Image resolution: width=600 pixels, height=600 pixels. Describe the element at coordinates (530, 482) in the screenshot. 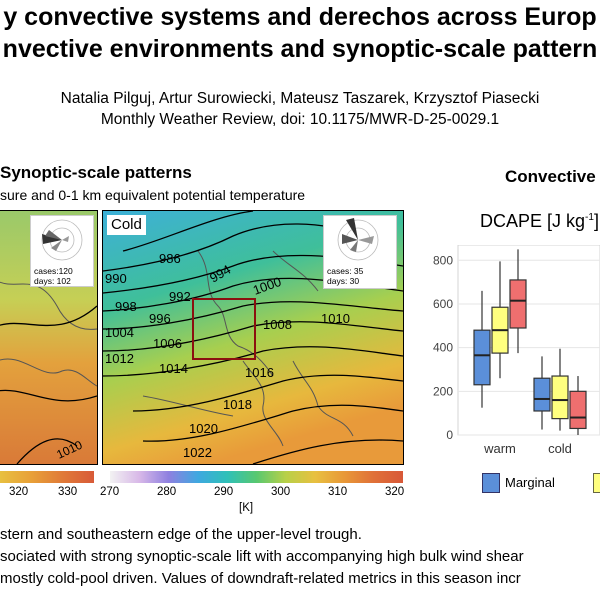

I see `legend-label-marginal: Marginal` at that location.